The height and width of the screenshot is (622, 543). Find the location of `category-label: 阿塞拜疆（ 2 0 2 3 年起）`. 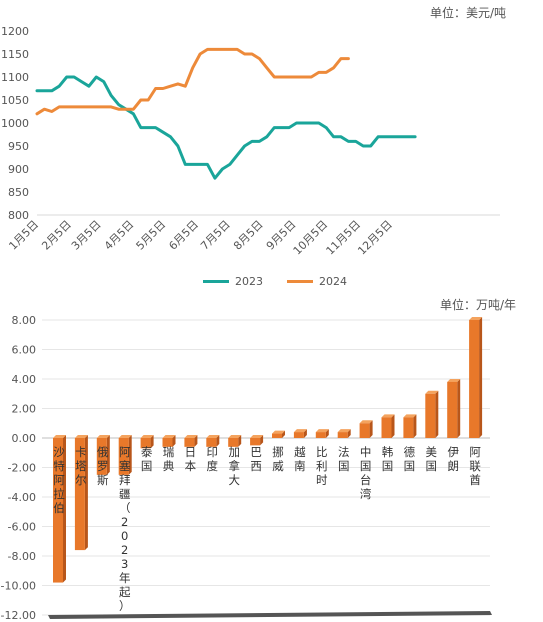

category-label: 阿塞拜疆（ 2 0 2 3 年起） is located at coordinates (125, 529).